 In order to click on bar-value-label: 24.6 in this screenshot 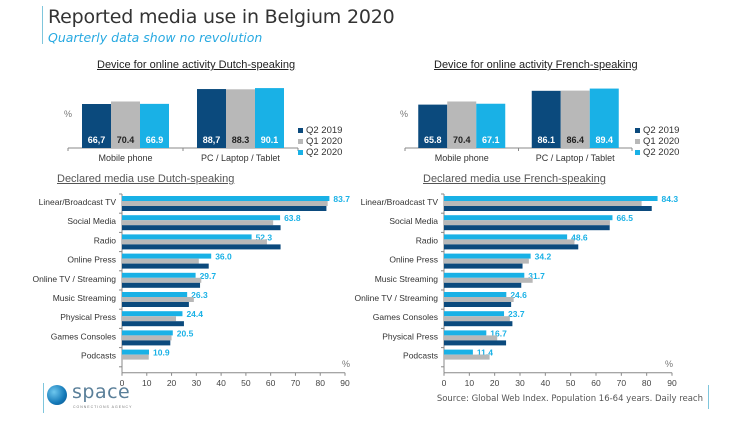, I will do `click(518, 295)`.